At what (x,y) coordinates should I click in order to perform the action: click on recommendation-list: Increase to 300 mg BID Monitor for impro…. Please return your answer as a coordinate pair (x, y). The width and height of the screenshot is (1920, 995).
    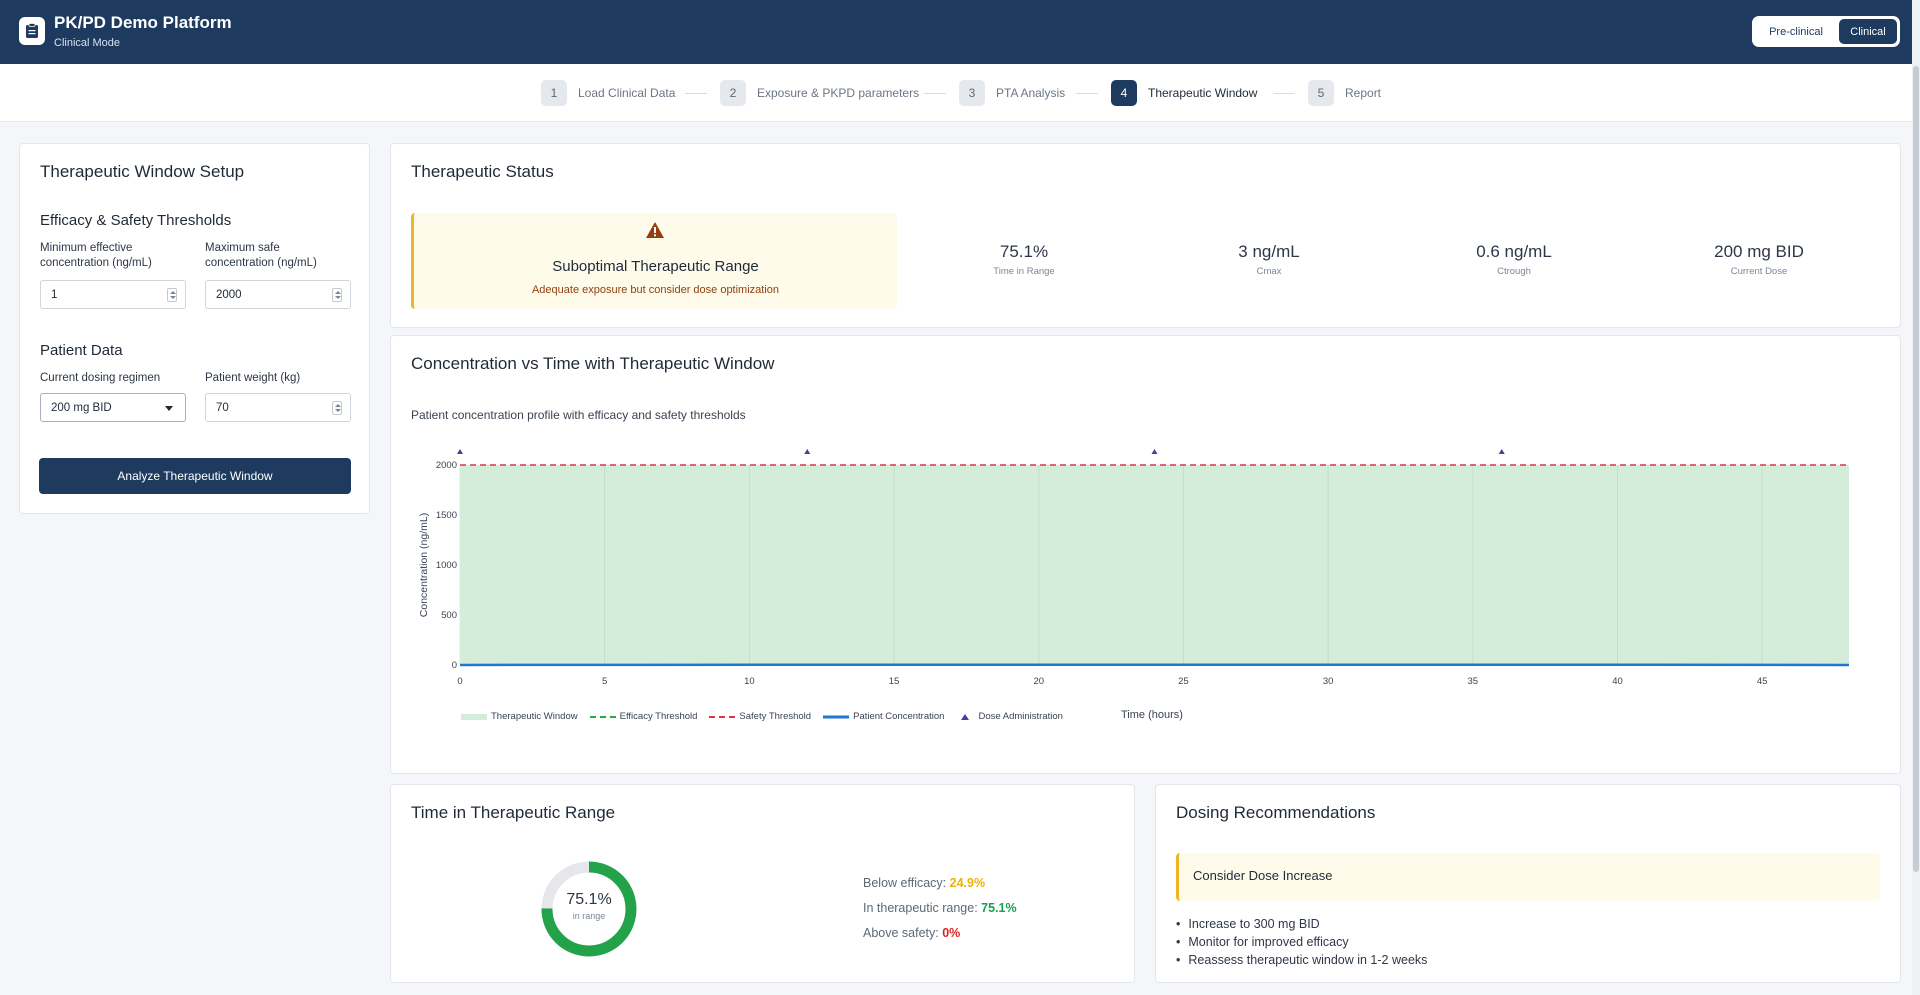
    Looking at the image, I should click on (1301, 942).